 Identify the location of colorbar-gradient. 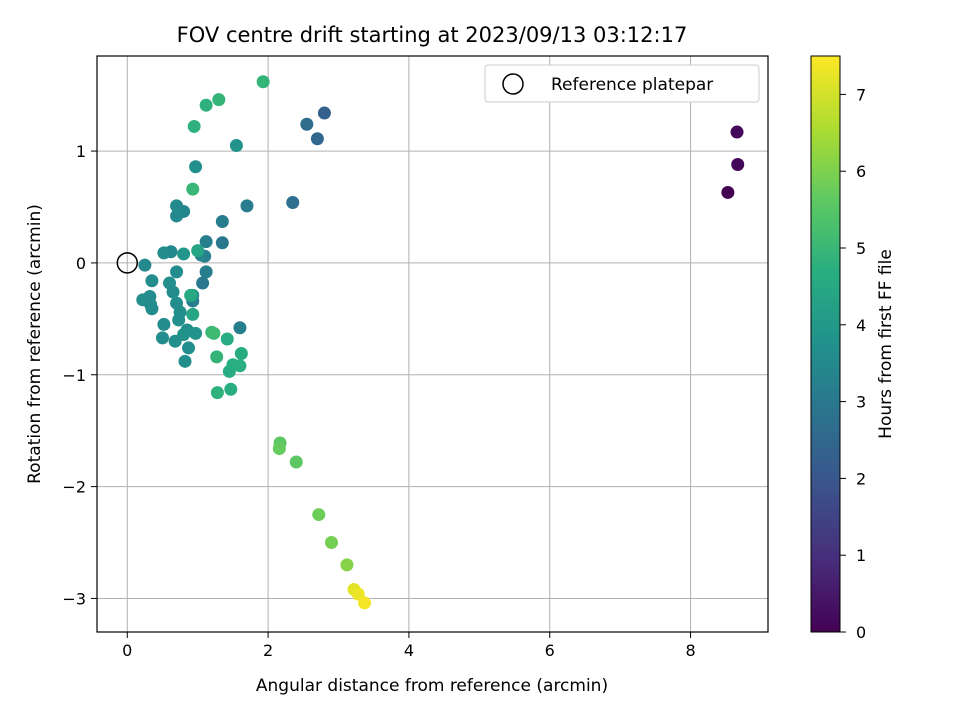
(825, 344).